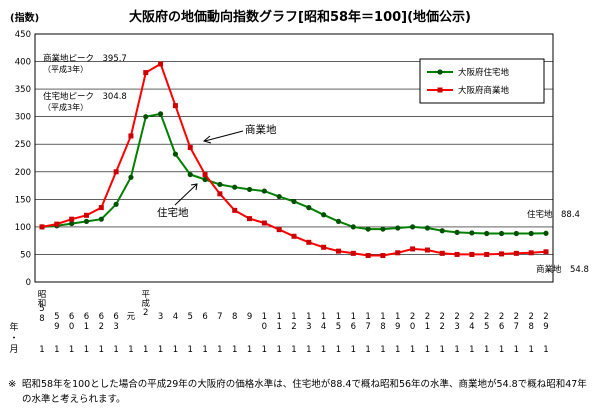 Image resolution: width=600 pixels, height=415 pixels. What do you see at coordinates (484, 90) in the screenshot?
I see `legend-label: 大阪府商業地` at bounding box center [484, 90].